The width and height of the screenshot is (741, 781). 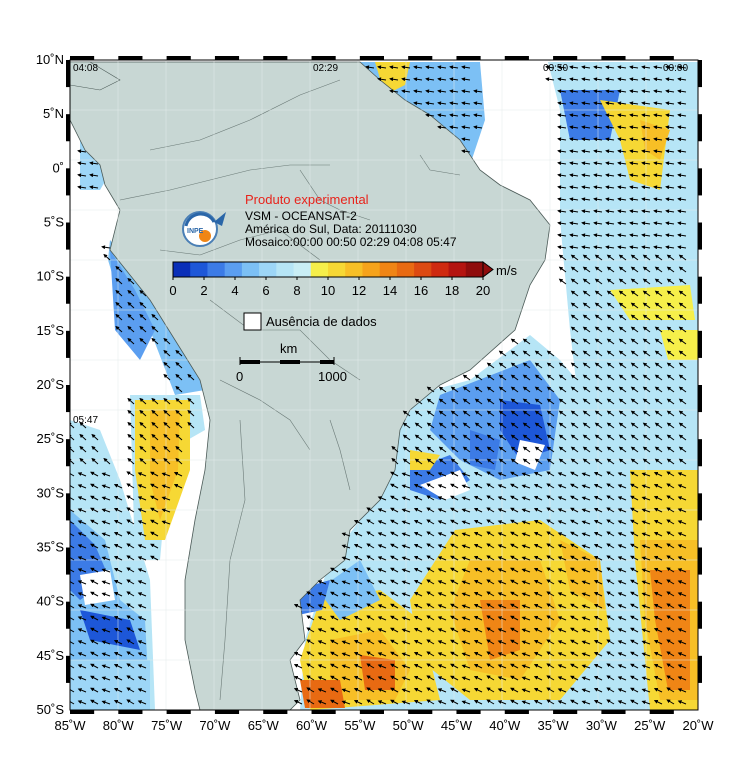 What do you see at coordinates (234, 290) in the screenshot?
I see `colorbar-tick-label: 4` at bounding box center [234, 290].